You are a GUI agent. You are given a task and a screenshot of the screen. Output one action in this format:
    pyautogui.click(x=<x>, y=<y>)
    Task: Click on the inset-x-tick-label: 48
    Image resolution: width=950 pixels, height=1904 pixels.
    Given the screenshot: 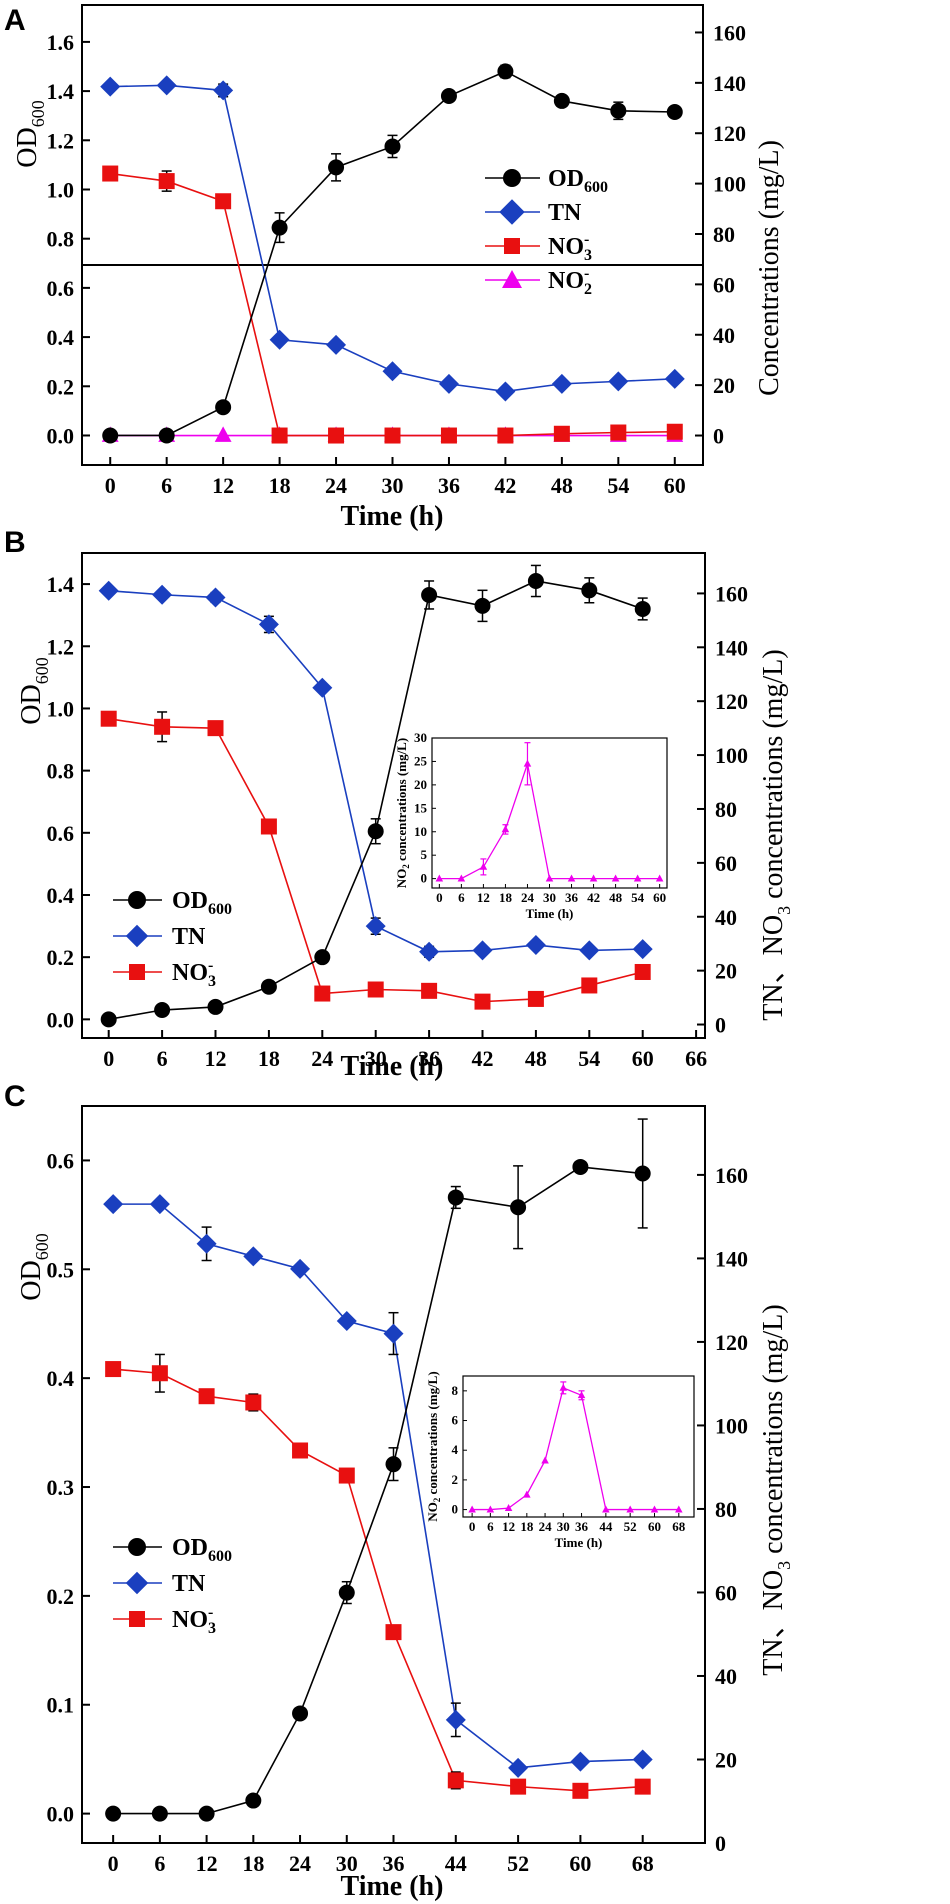 What is the action you would take?
    pyautogui.click(x=616, y=897)
    